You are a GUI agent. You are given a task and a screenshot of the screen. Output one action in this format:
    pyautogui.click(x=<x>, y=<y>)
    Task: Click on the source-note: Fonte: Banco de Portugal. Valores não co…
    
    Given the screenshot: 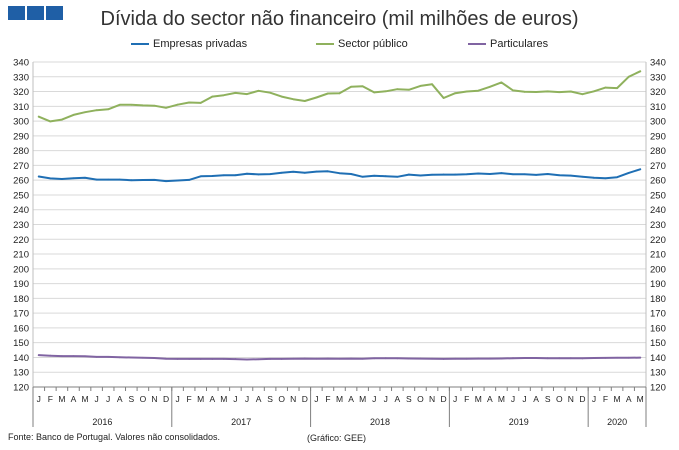 What is the action you would take?
    pyautogui.click(x=114, y=437)
    